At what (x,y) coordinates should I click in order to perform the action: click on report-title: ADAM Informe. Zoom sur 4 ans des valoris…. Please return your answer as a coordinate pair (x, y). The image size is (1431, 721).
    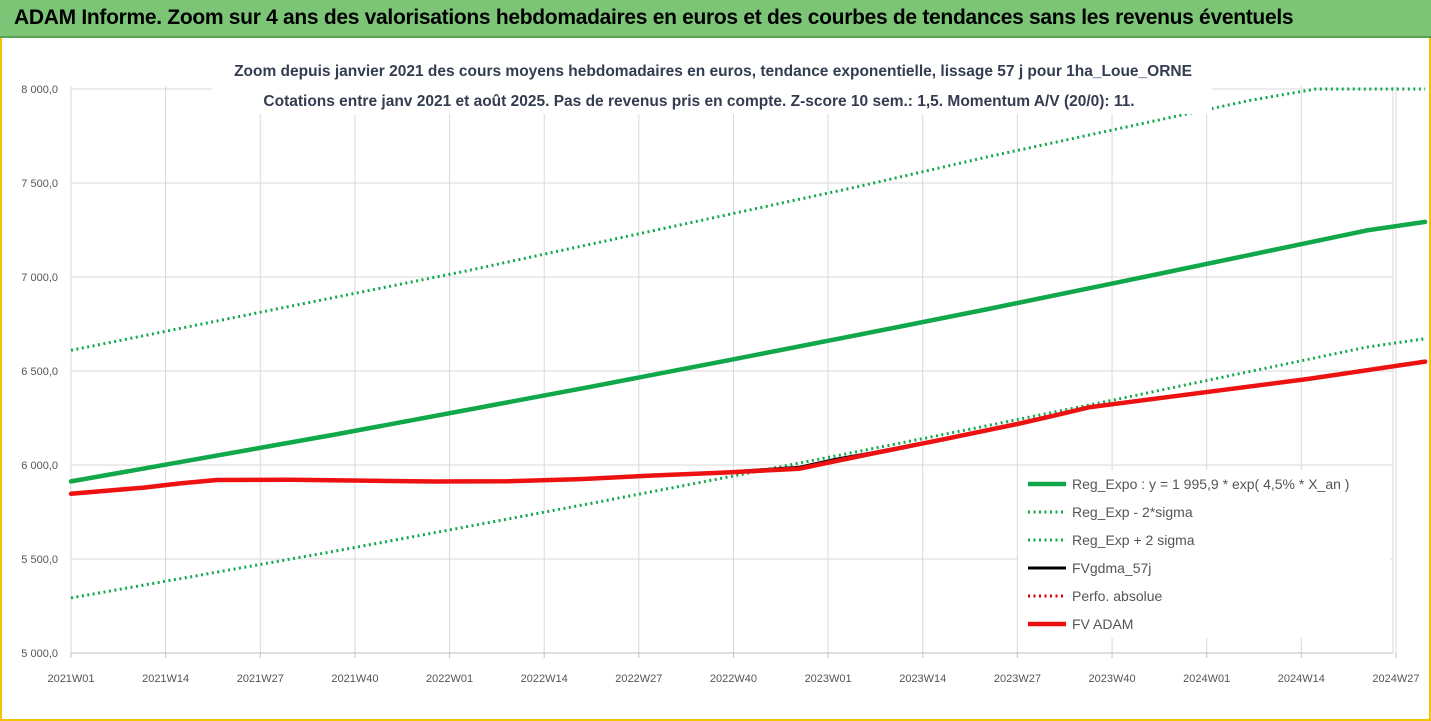
    Looking at the image, I should click on (654, 17).